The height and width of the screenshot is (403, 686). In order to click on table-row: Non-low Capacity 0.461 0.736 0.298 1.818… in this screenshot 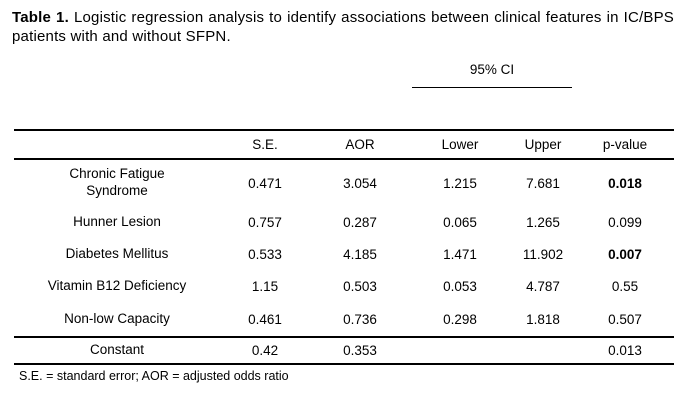, I will do `click(344, 320)`.